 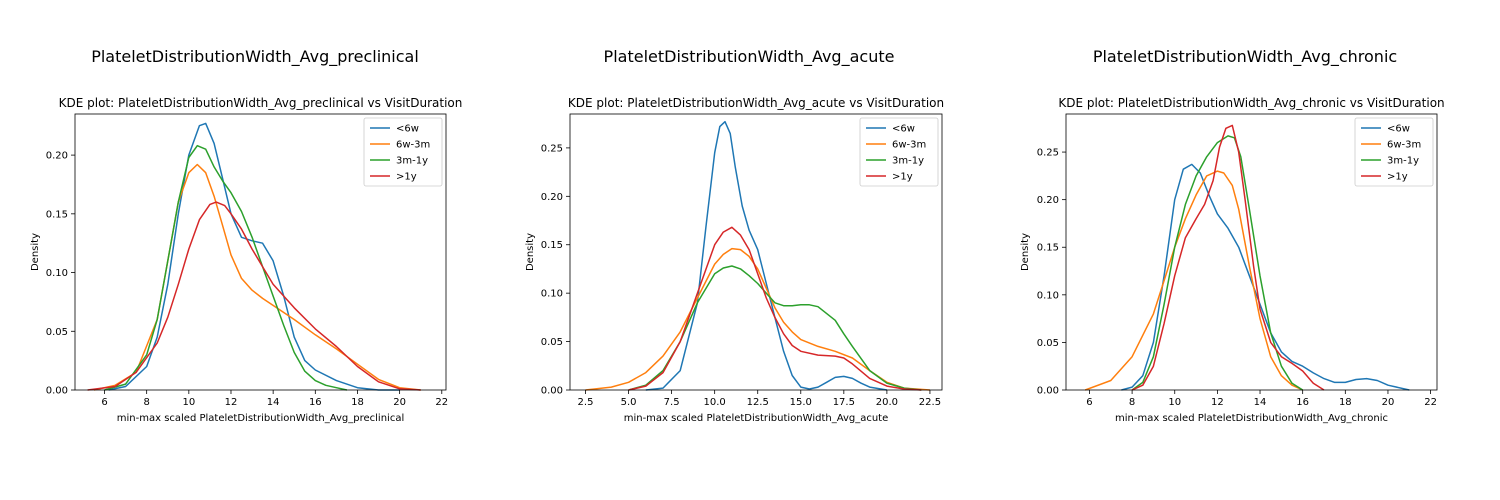 I want to click on panel-title: PlateletDistributionWidth_Avg_chronic, so click(x=1245, y=57).